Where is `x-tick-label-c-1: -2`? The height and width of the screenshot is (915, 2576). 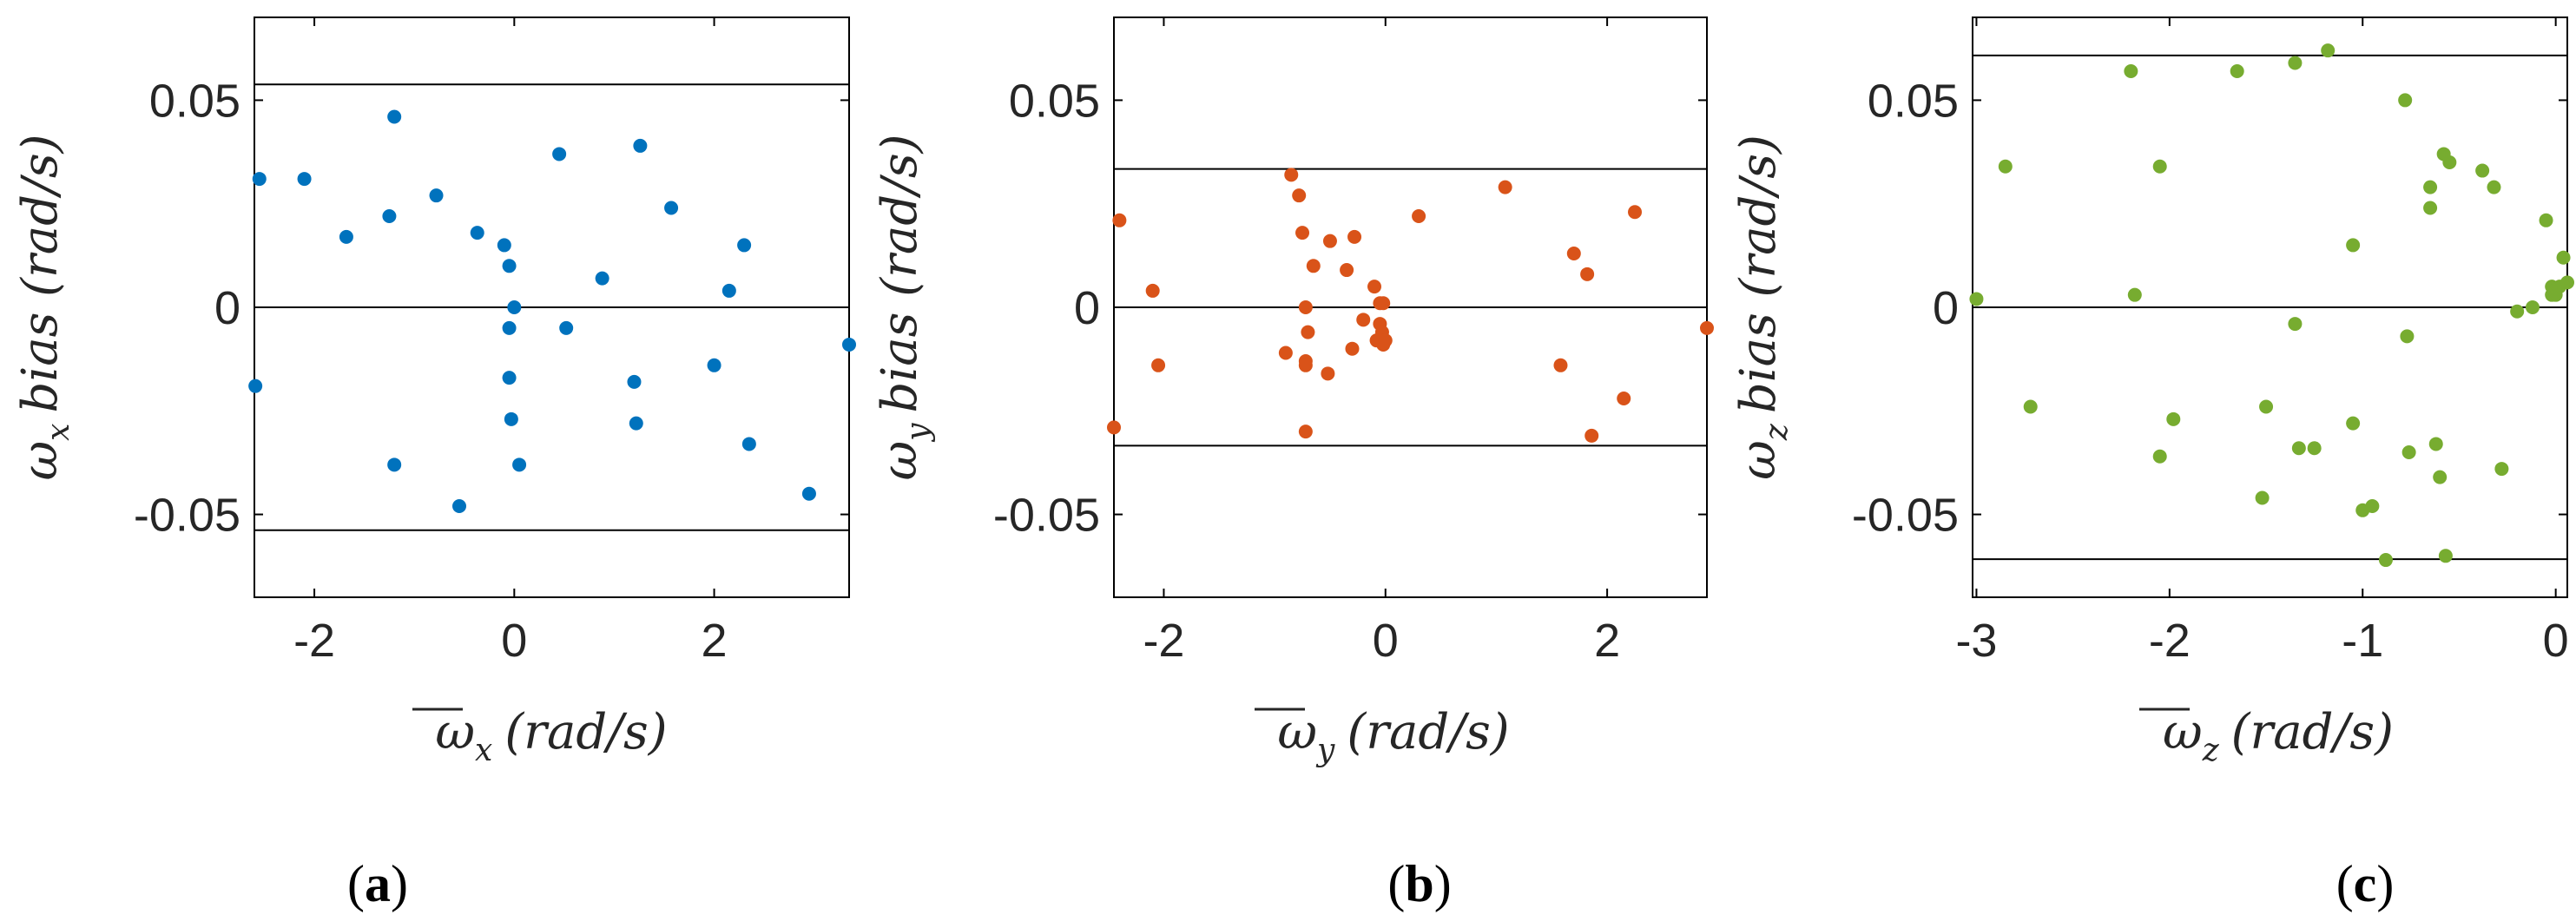
x-tick-label-c-1: -2 is located at coordinates (2170, 641).